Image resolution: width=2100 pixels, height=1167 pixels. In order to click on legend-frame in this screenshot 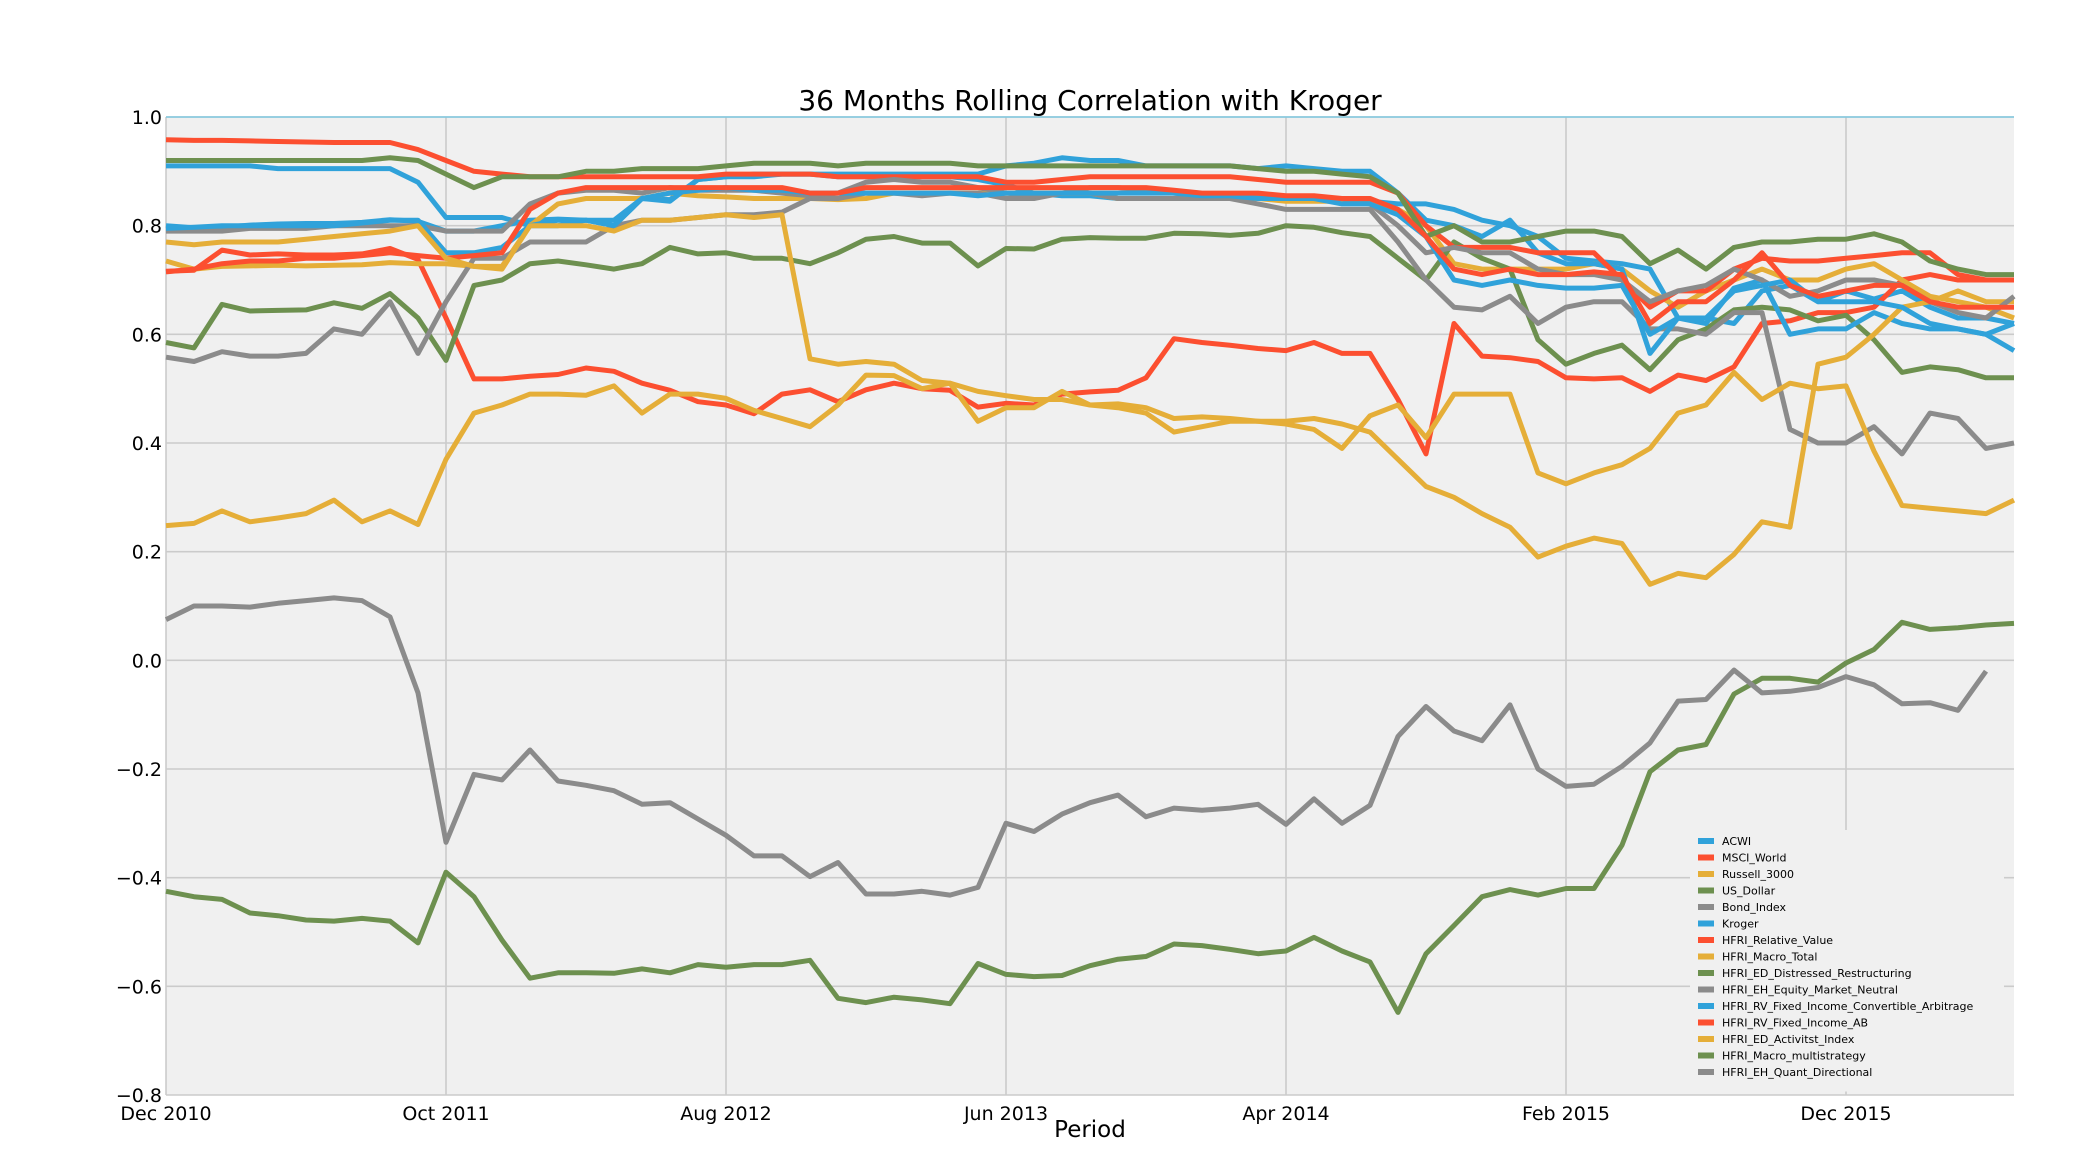, I will do `click(1847, 961)`.